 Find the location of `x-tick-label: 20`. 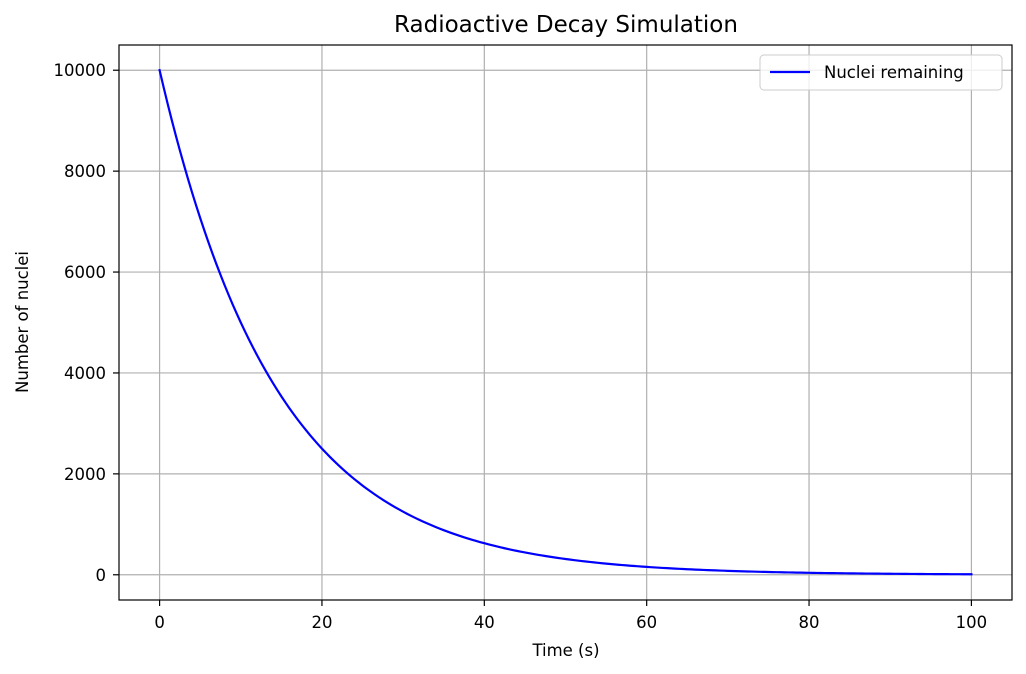

x-tick-label: 20 is located at coordinates (321, 622).